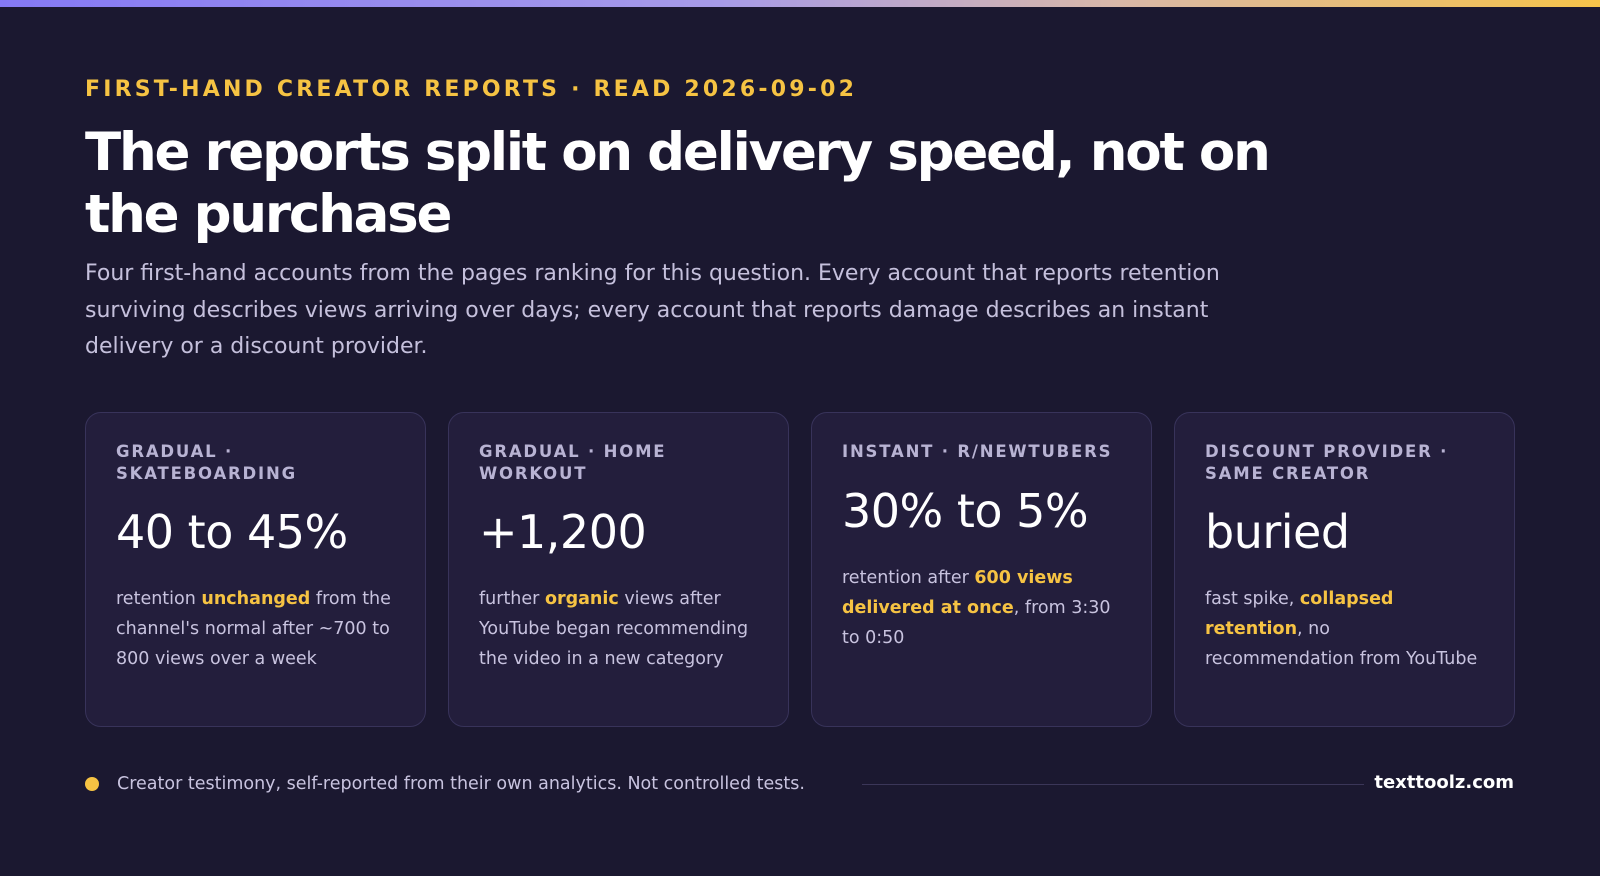 This screenshot has width=1600, height=876. What do you see at coordinates (159, 599) in the screenshot?
I see `card-desc-text: retention` at bounding box center [159, 599].